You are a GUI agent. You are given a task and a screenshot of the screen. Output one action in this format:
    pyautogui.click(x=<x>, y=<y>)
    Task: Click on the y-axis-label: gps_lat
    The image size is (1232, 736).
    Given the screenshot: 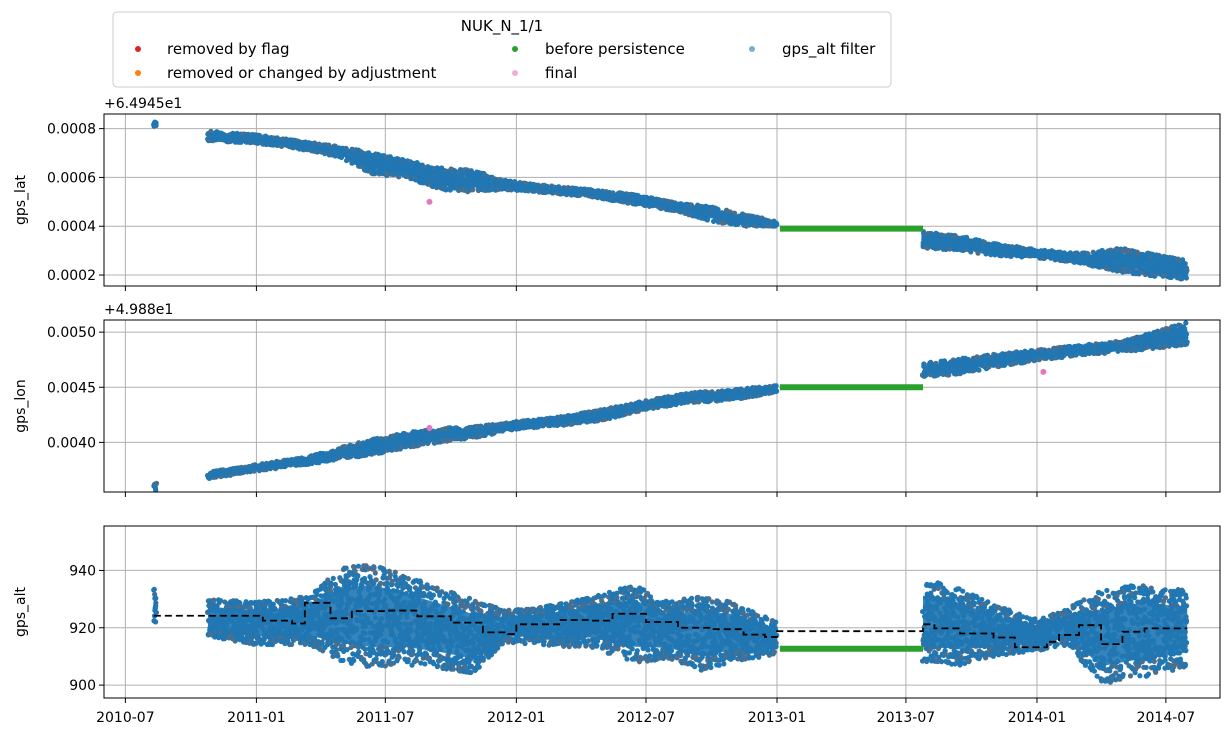 What is the action you would take?
    pyautogui.click(x=21, y=199)
    